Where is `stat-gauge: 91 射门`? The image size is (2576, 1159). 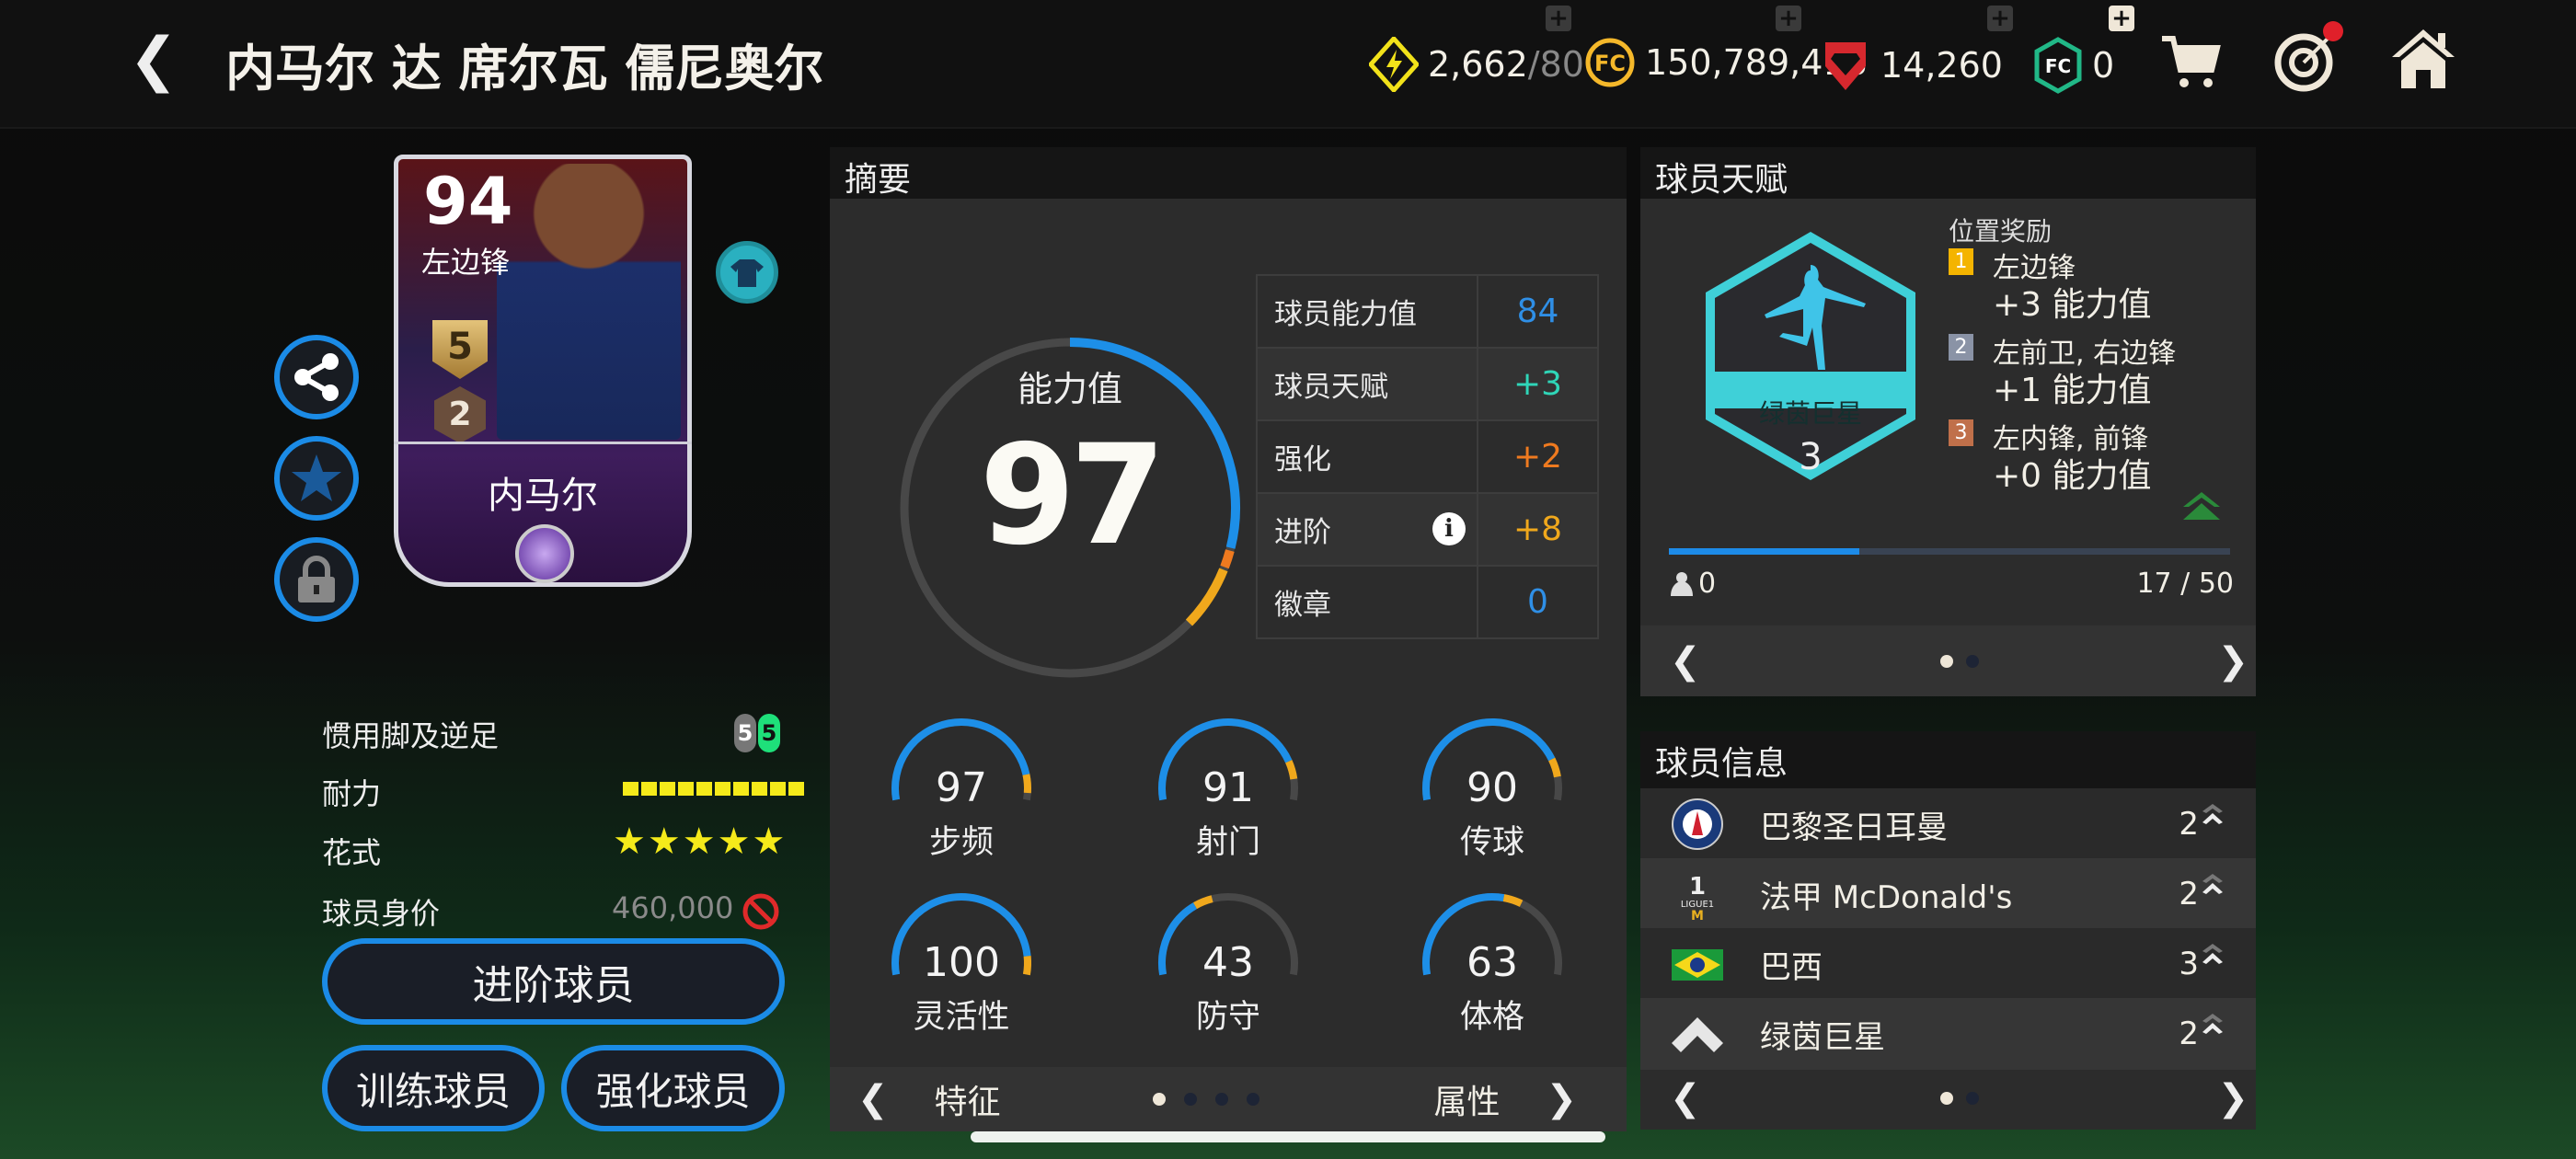
stat-gauge: 91 射门 is located at coordinates (1228, 791).